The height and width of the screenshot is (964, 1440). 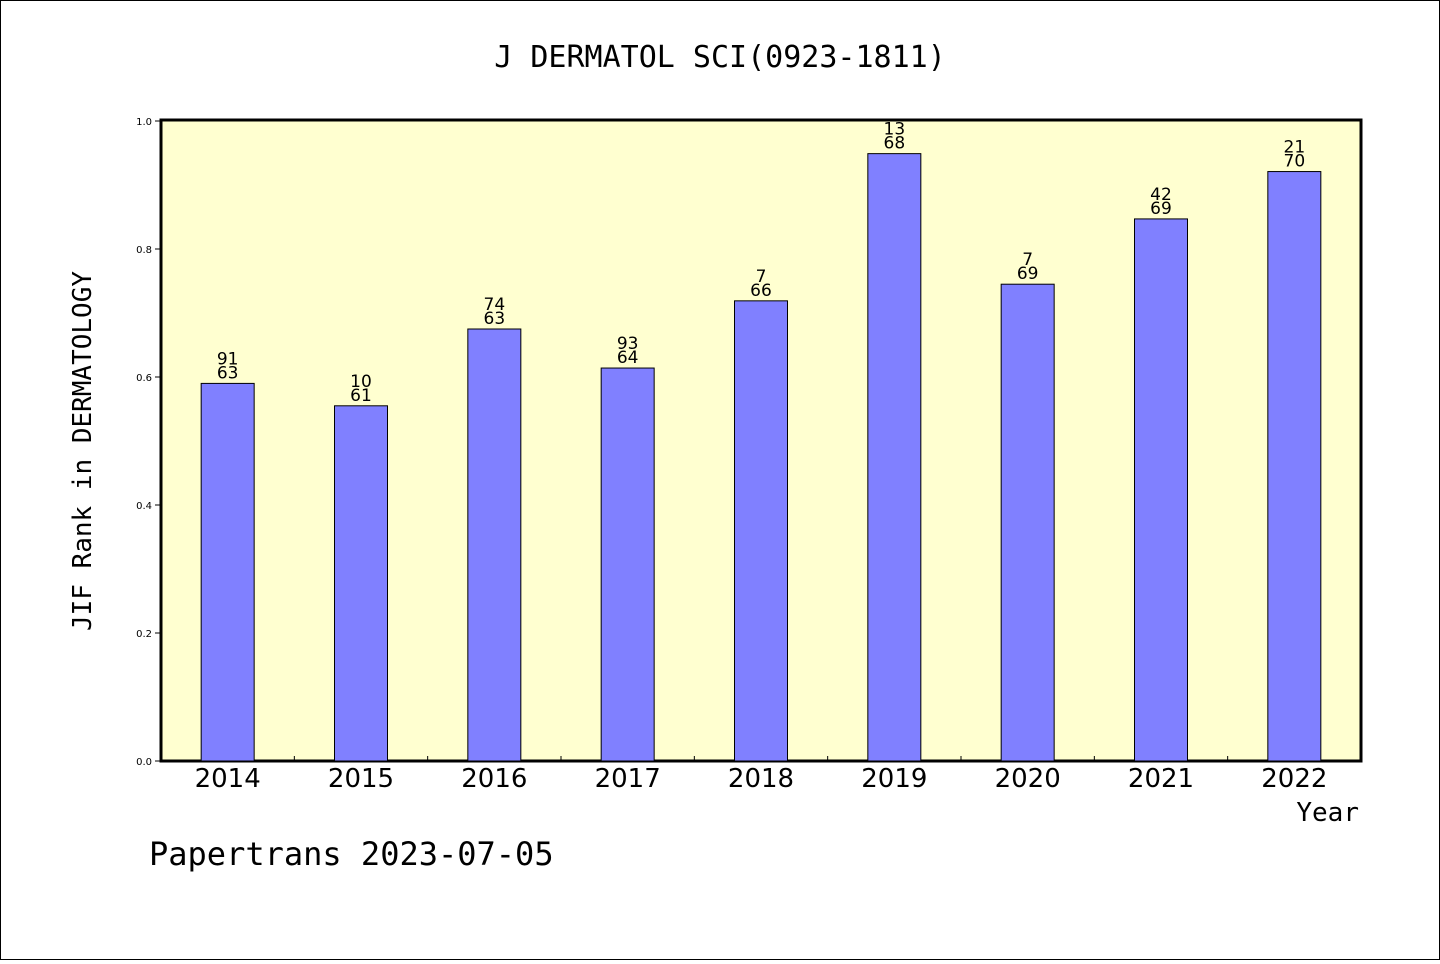 What do you see at coordinates (227, 572) in the screenshot?
I see `bar-2014` at bounding box center [227, 572].